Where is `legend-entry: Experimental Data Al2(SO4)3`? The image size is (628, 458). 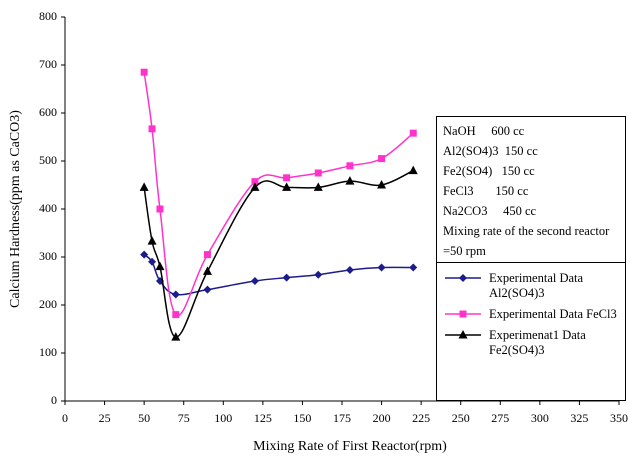
legend-entry: Experimental Data Al2(SO4)3 is located at coordinates (531, 286).